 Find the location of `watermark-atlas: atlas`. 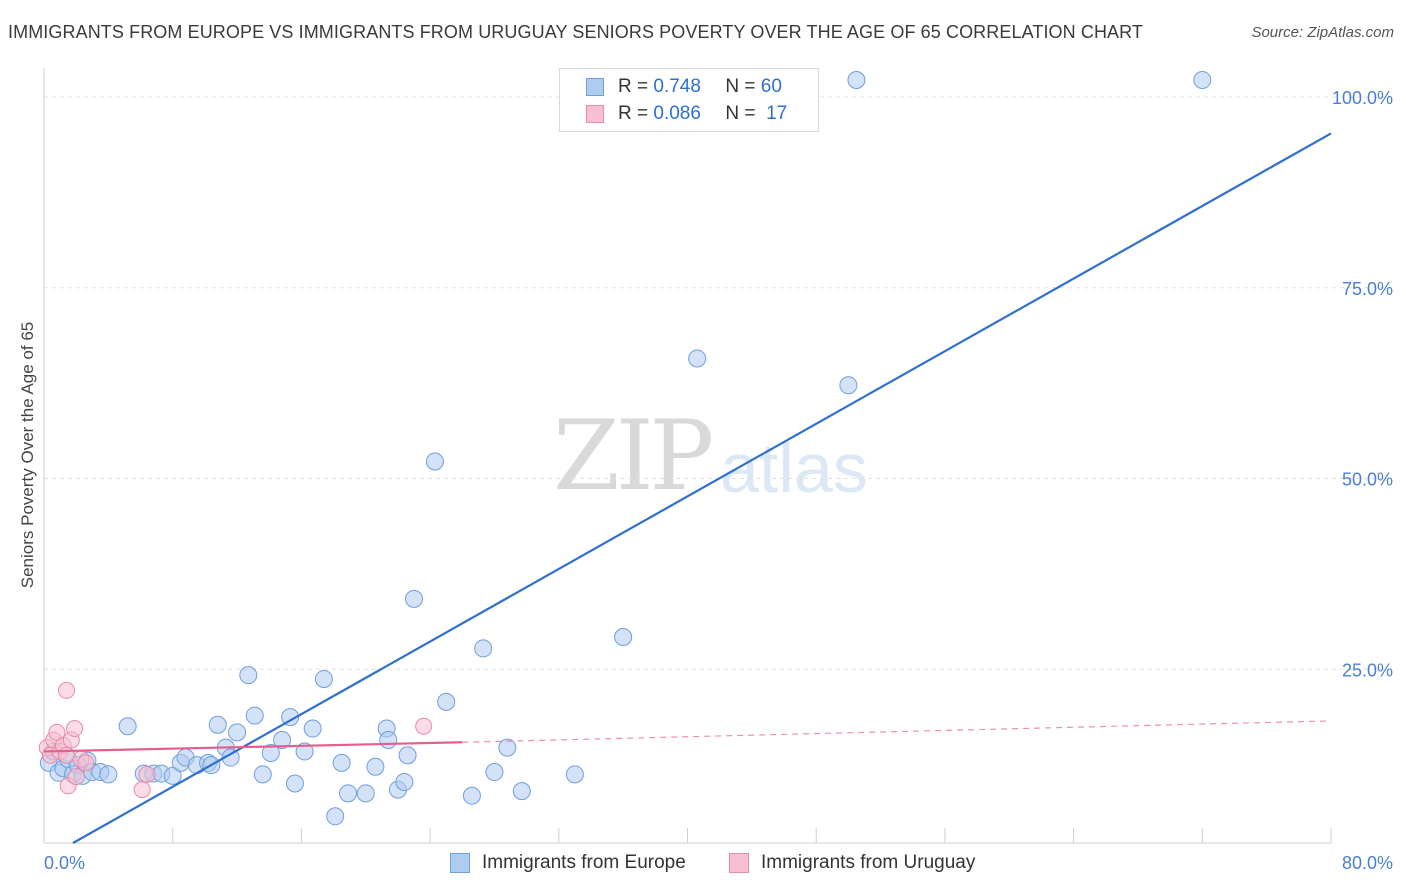

watermark-atlas: atlas is located at coordinates (794, 468).